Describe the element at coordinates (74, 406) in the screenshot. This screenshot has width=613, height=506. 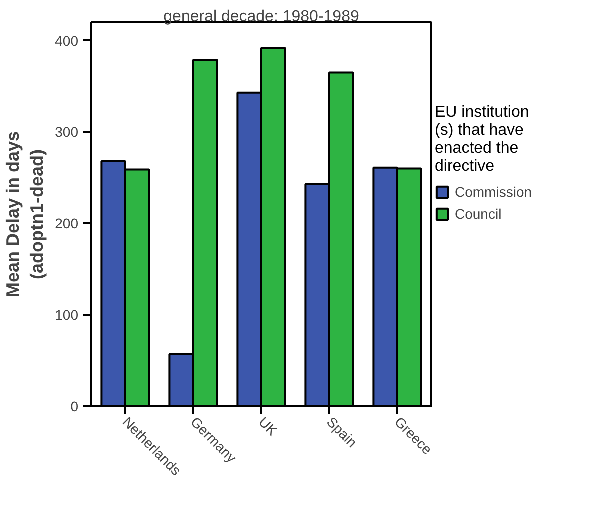
I see `y-tick-label: 0` at that location.